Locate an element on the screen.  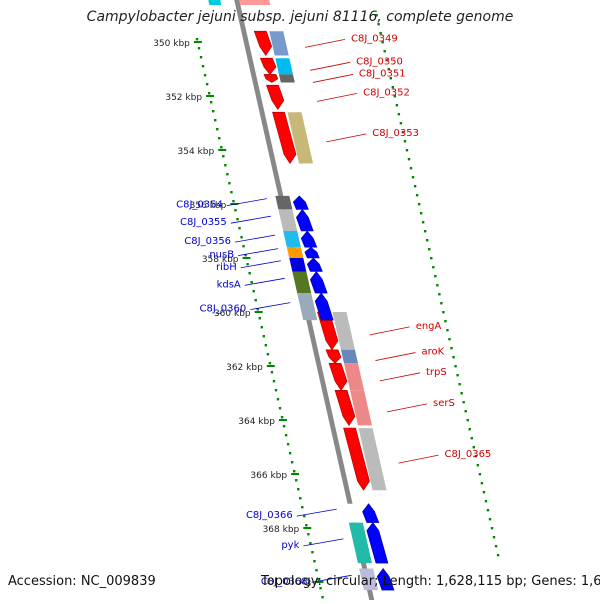
reverse-gene-label: pyk is located at coordinates (290, 545).